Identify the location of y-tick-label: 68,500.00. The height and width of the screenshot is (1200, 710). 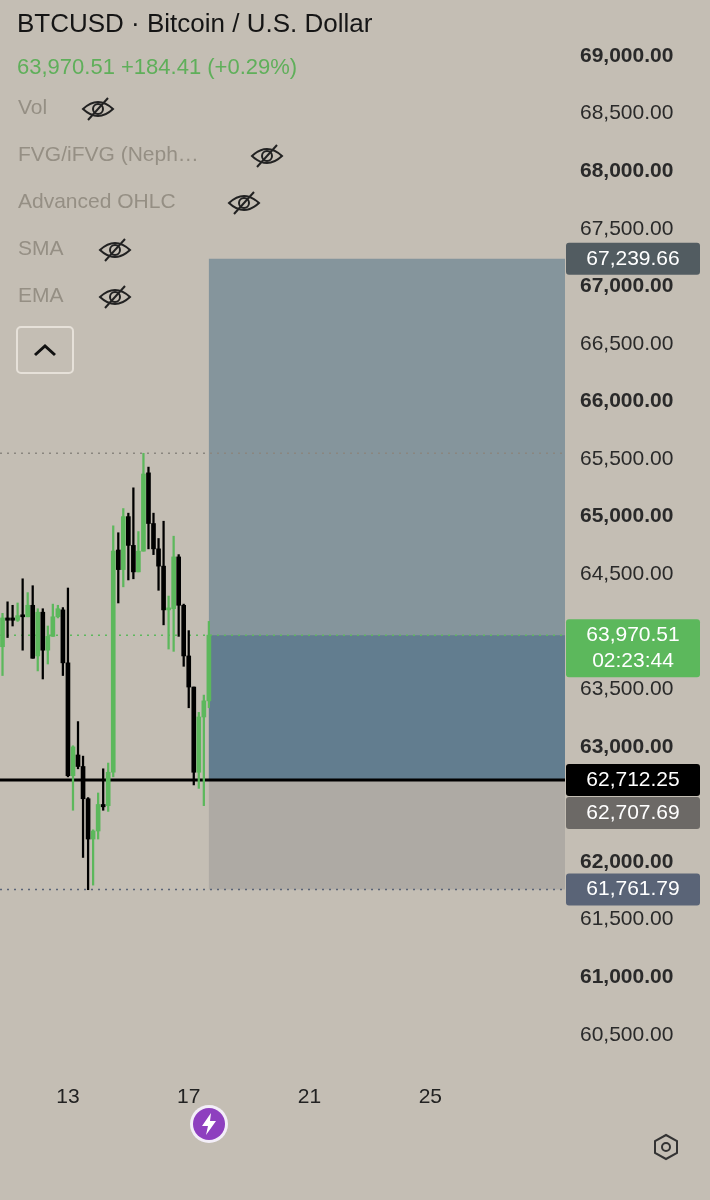
(627, 112).